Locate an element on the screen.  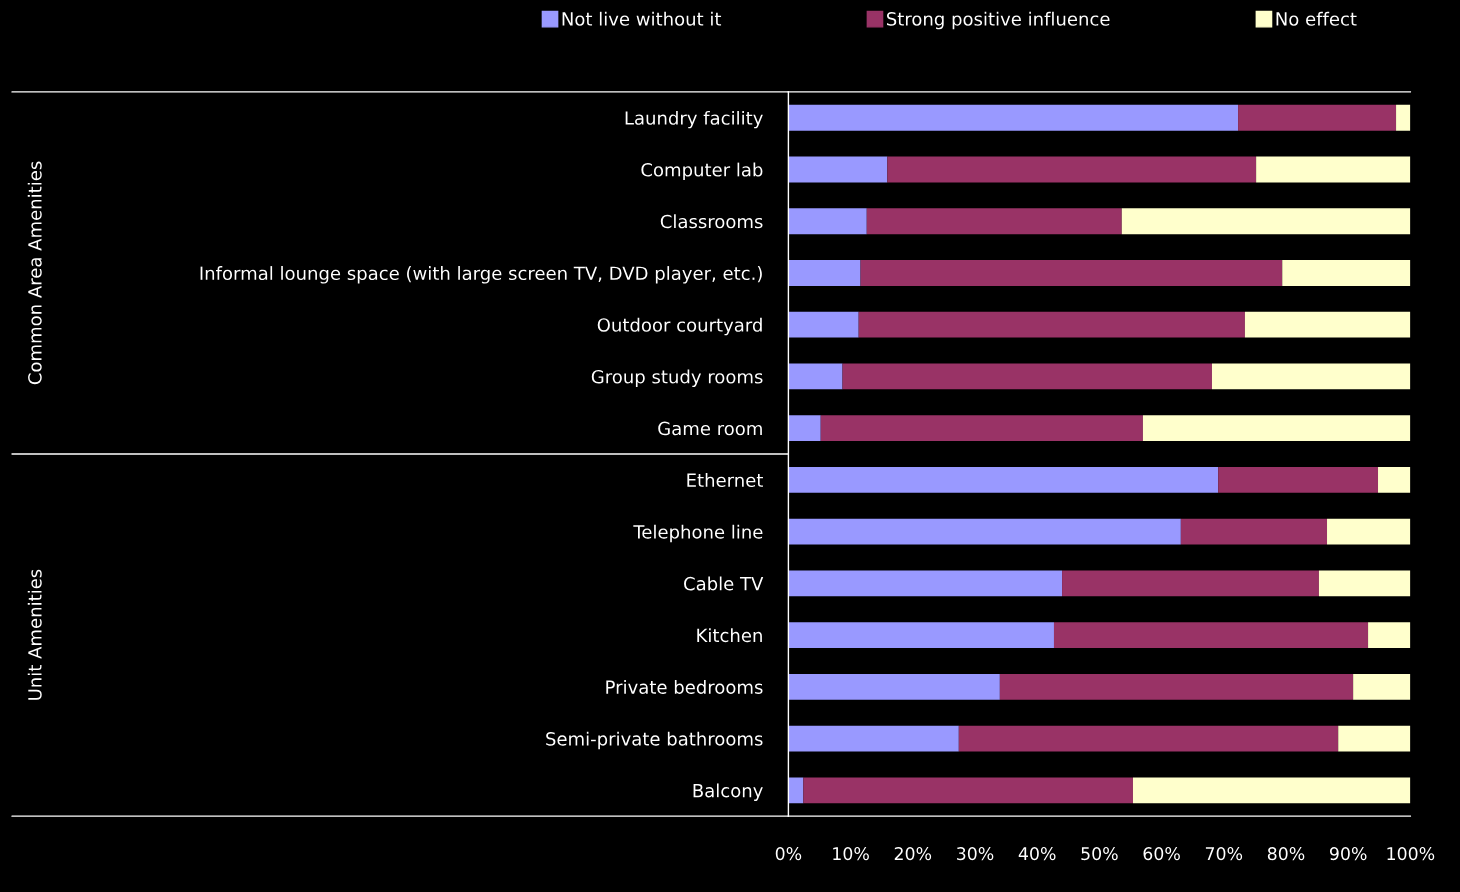
x-tick-label: 50% is located at coordinates (1099, 854).